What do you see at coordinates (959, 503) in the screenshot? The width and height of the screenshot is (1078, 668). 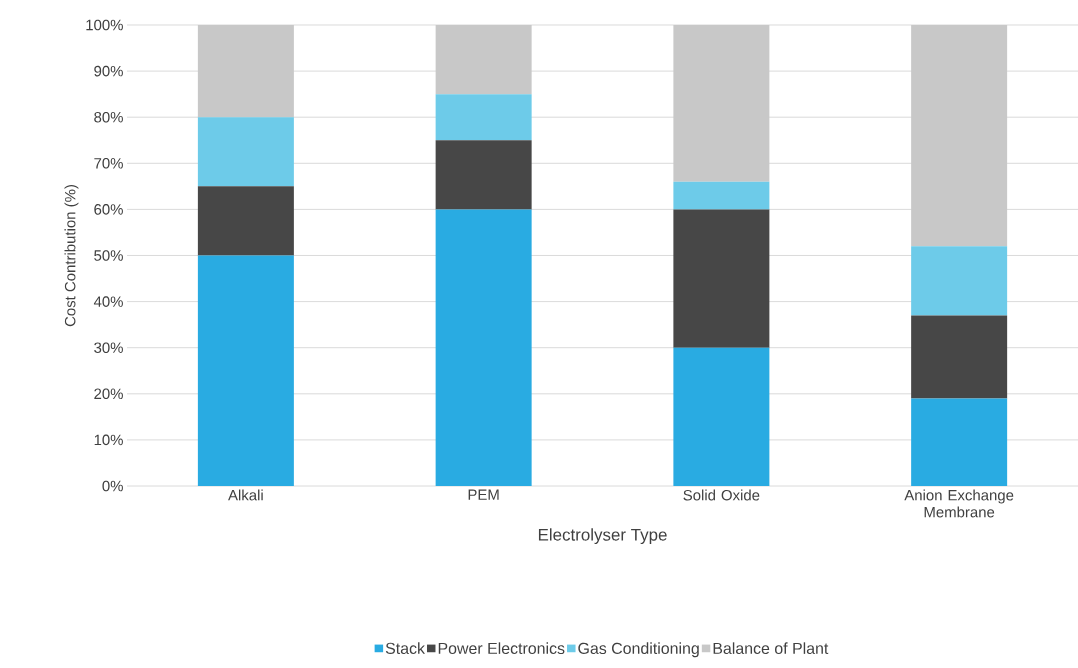 I see `x-tick-label: Anion Exchange Membrane` at bounding box center [959, 503].